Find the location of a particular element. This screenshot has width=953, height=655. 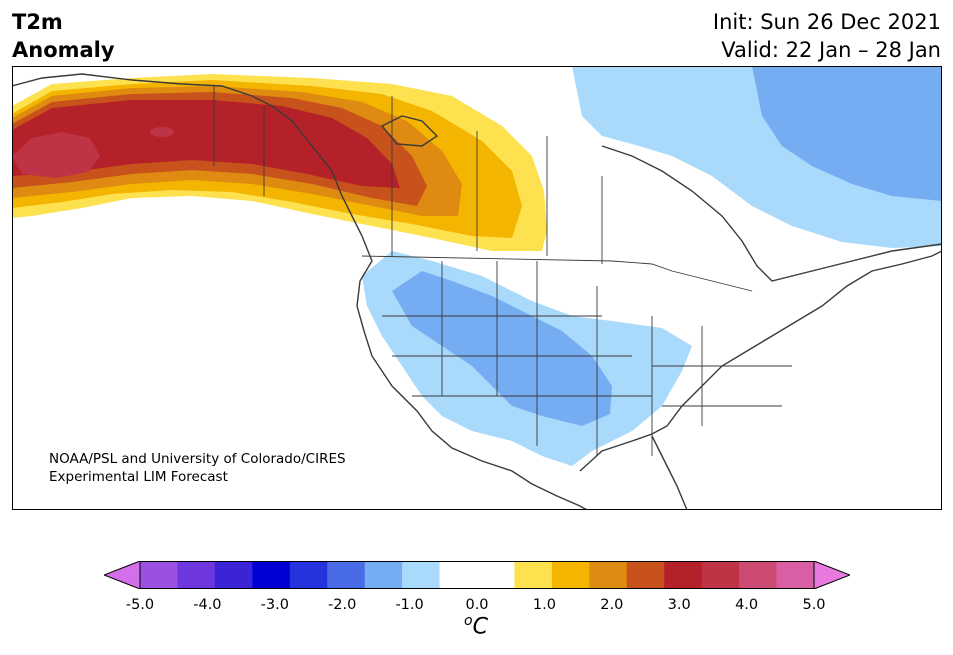

cool-anomaly-southwest is located at coordinates (527, 358).